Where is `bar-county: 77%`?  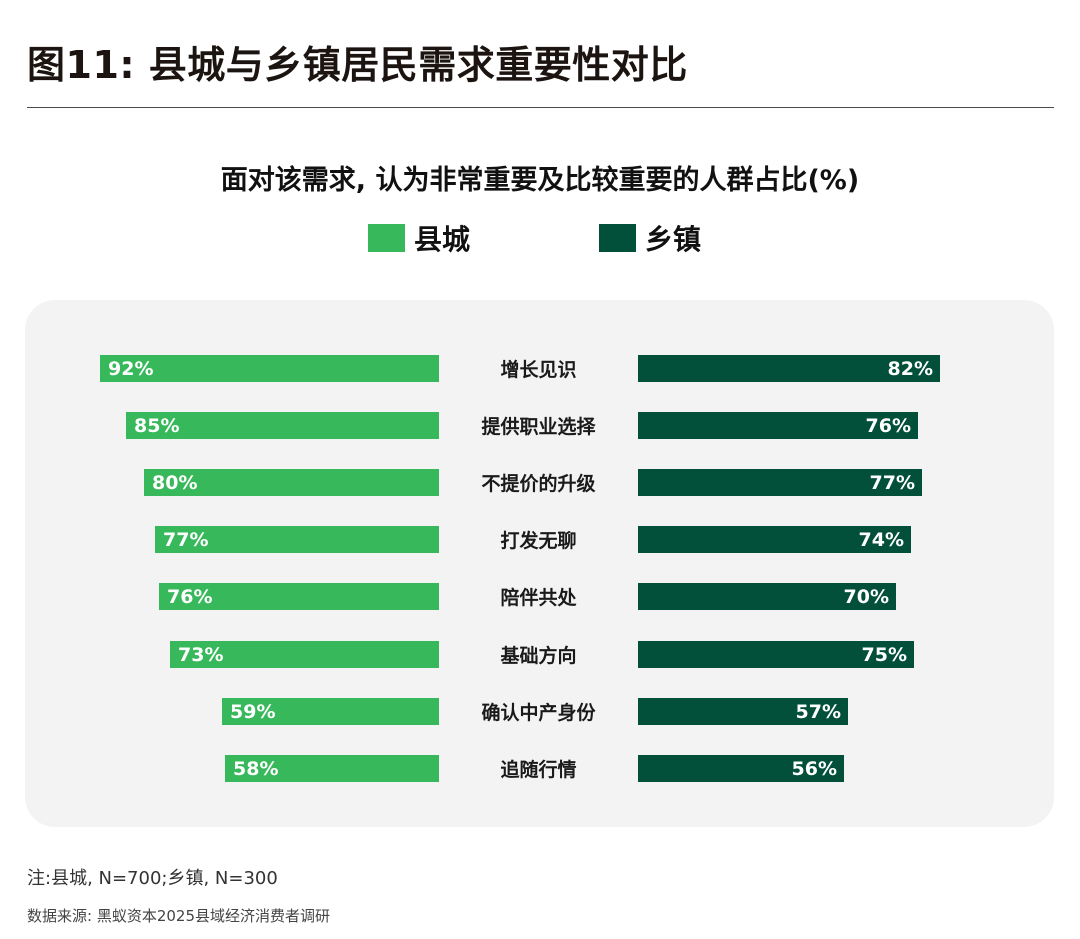
bar-county: 77% is located at coordinates (297, 539).